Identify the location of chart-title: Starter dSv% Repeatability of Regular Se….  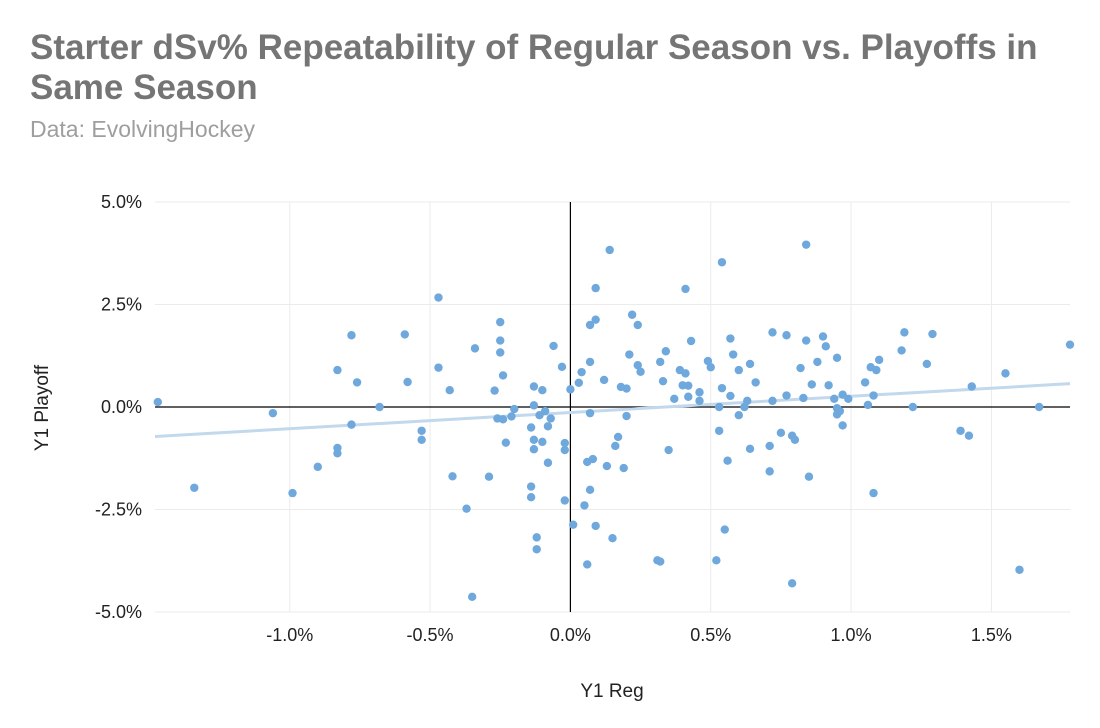
(534, 67).